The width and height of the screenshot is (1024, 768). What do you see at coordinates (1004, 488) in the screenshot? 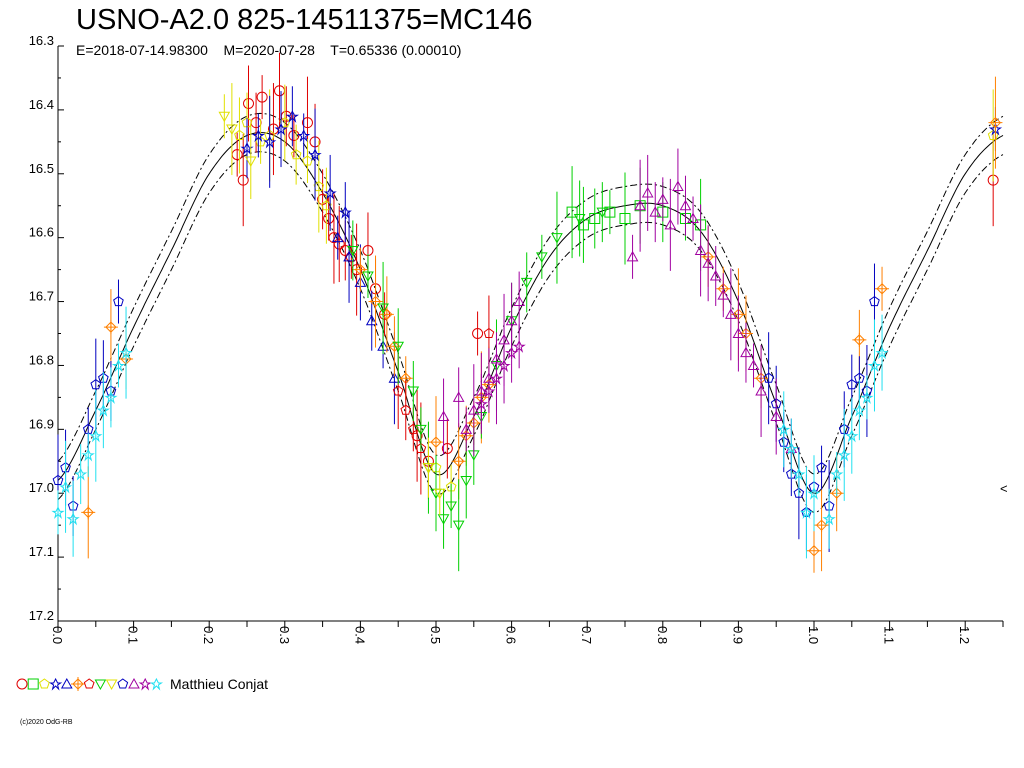
I see `right-edge-marker: <` at bounding box center [1004, 488].